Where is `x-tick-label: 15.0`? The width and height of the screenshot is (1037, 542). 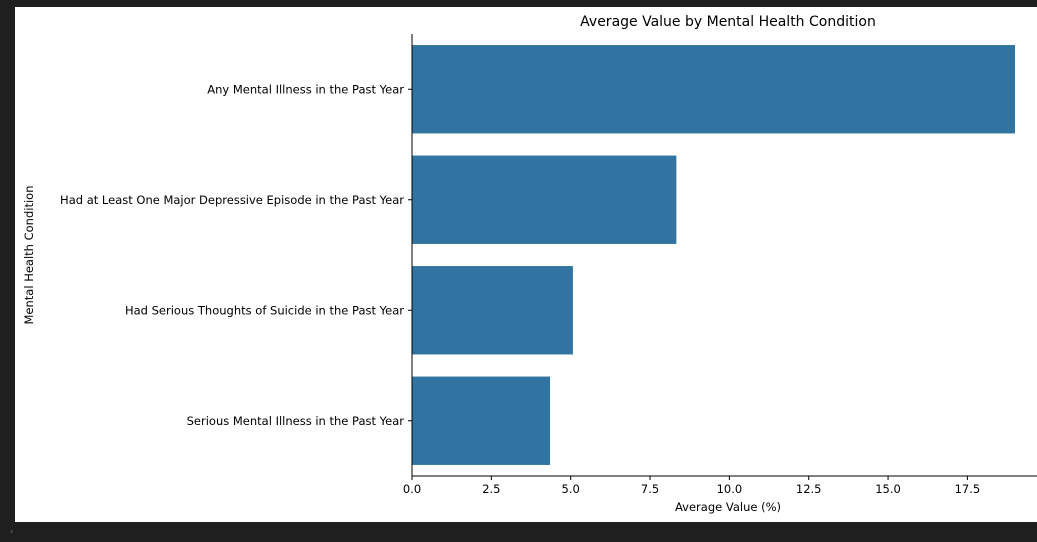 x-tick-label: 15.0 is located at coordinates (888, 489).